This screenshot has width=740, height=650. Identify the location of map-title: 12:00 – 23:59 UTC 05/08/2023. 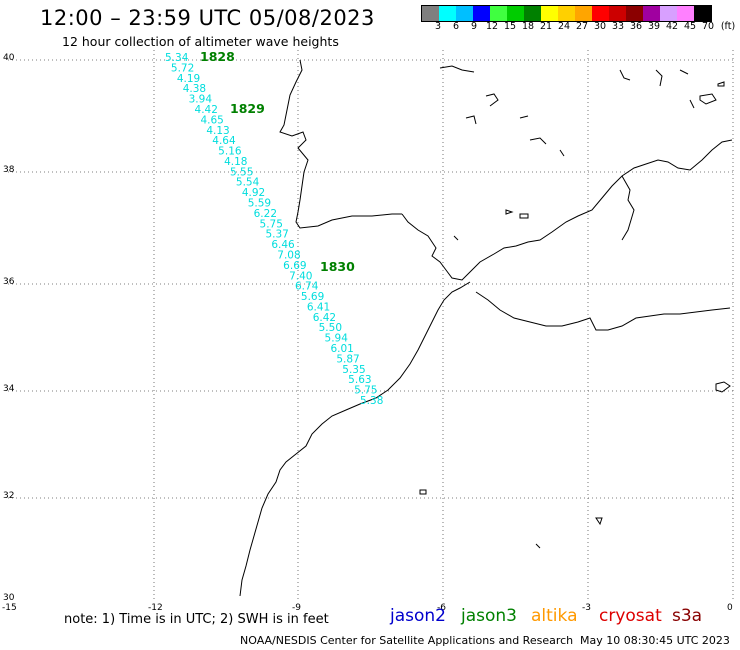
(207, 18).